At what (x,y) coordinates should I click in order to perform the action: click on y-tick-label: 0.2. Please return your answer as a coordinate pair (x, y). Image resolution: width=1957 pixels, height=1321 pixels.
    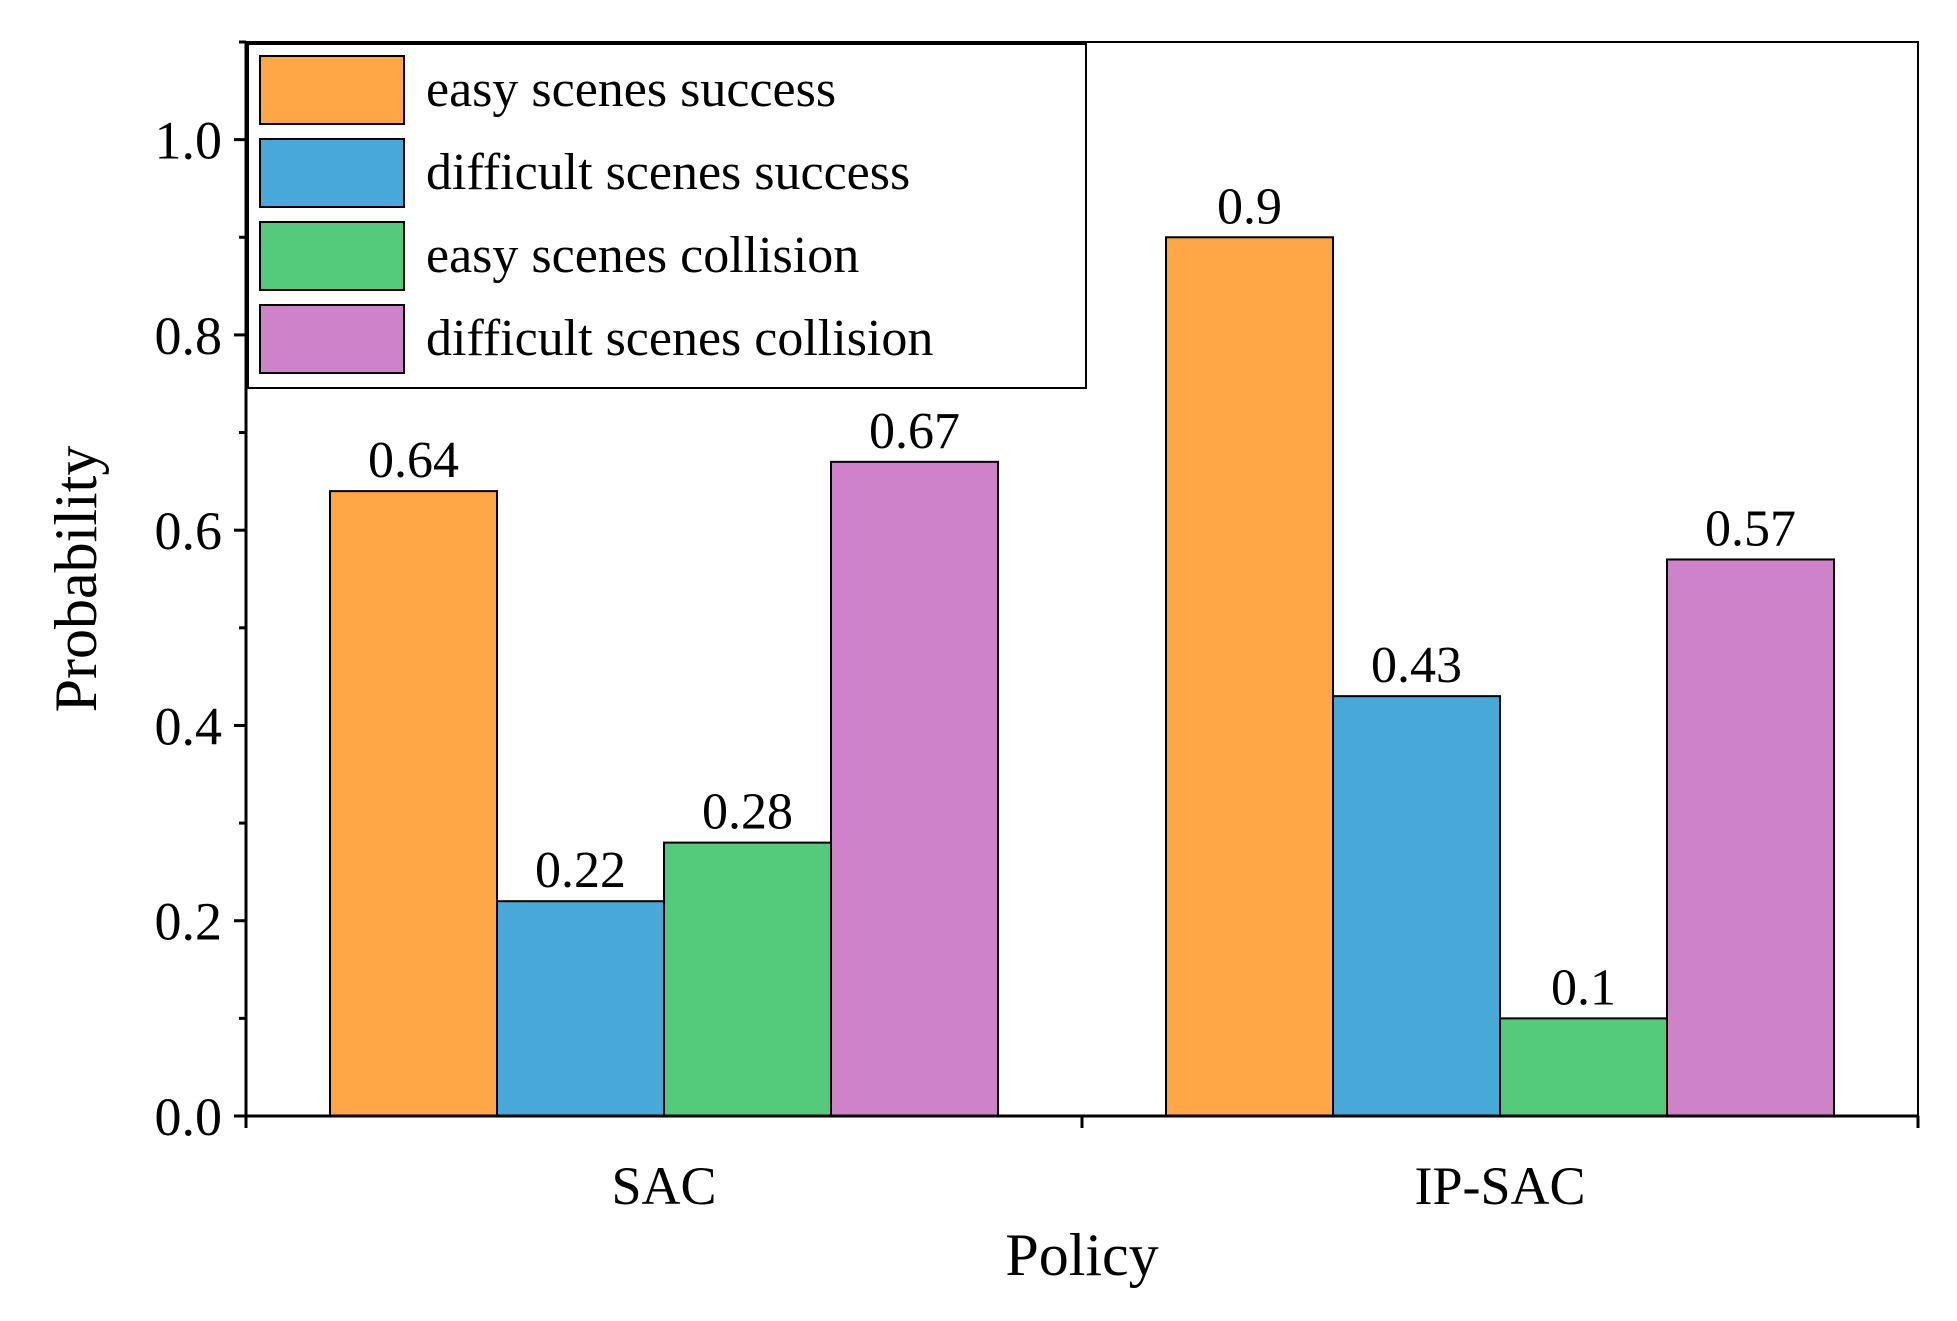
    Looking at the image, I should click on (189, 922).